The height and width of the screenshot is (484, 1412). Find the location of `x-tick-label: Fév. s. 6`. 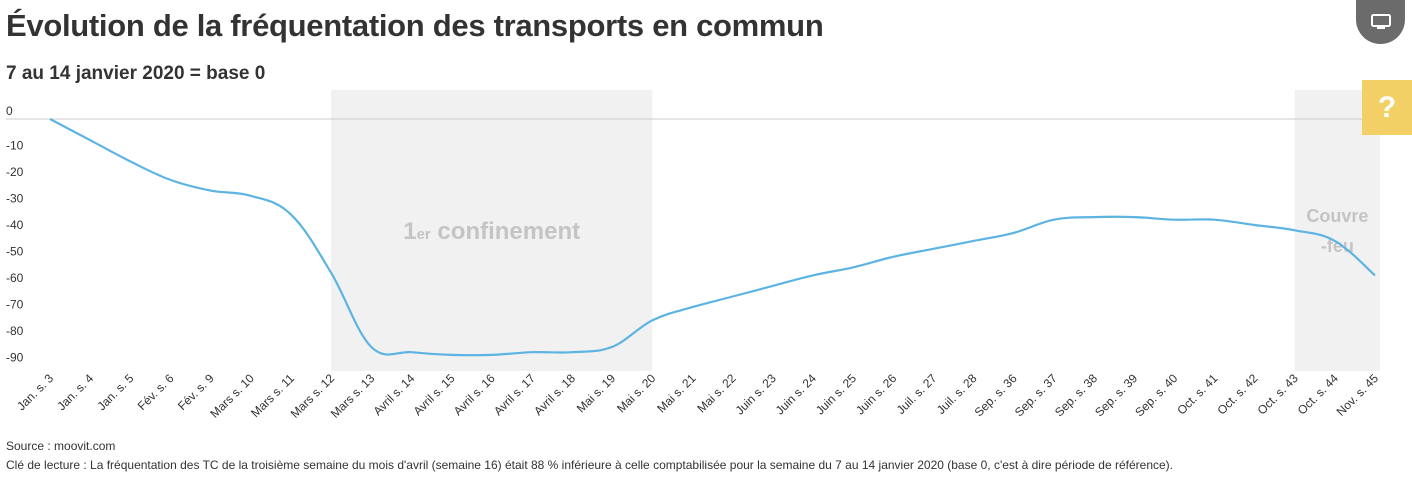

x-tick-label: Fév. s. 6 is located at coordinates (156, 392).